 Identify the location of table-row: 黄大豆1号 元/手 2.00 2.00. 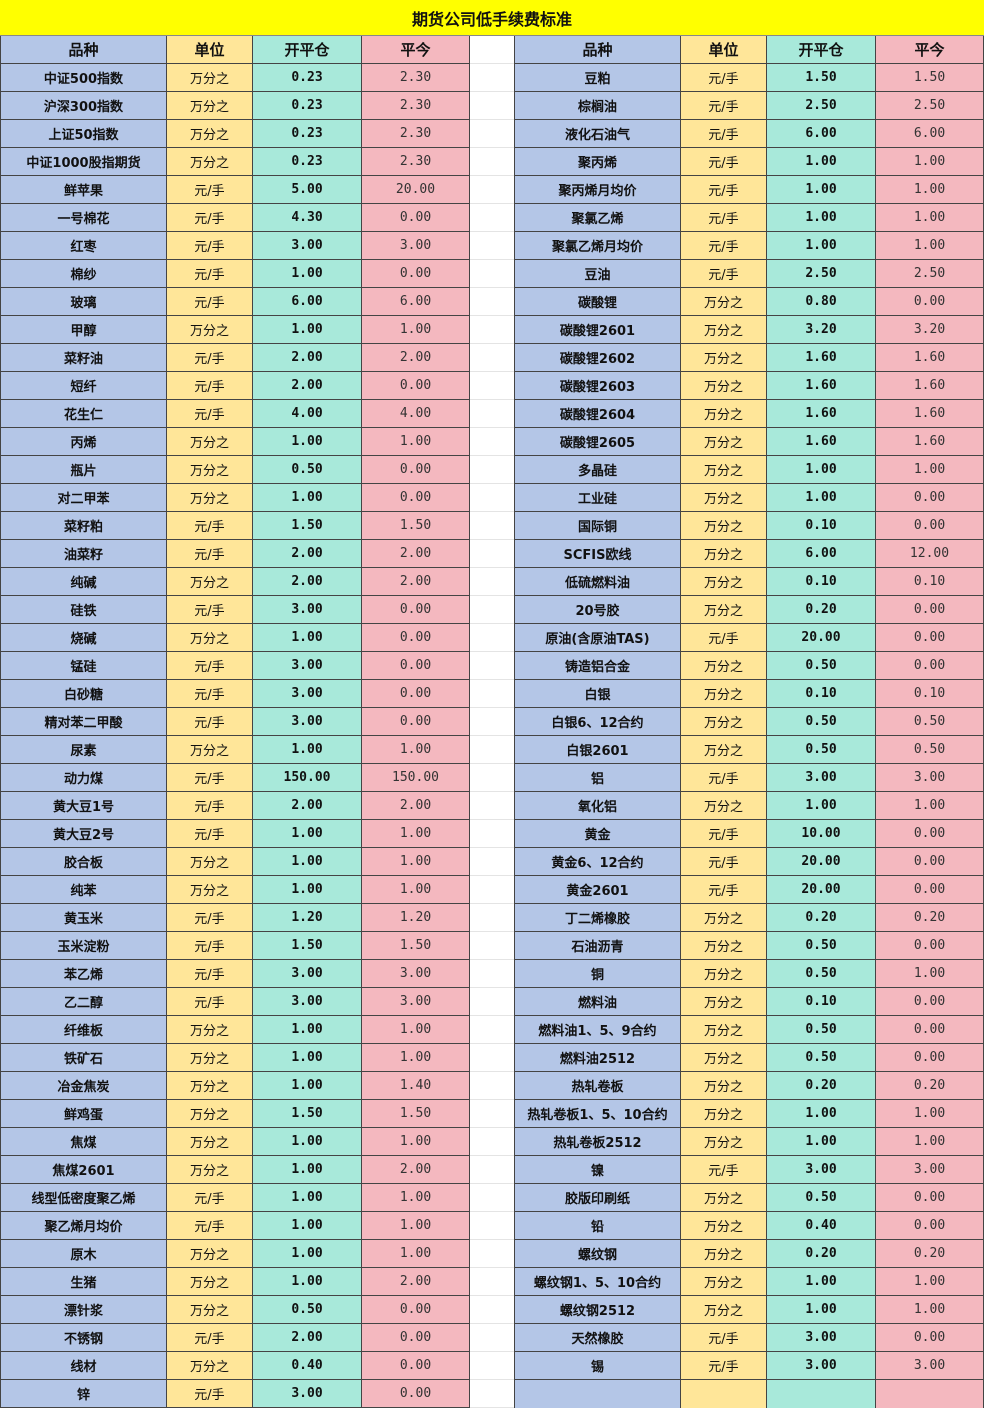
(235, 806).